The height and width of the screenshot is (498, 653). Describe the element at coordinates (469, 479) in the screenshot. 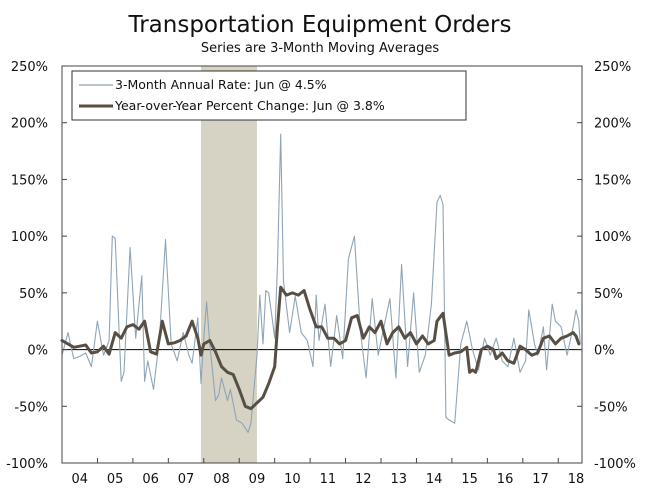

I see `x-tick-label: 15` at that location.